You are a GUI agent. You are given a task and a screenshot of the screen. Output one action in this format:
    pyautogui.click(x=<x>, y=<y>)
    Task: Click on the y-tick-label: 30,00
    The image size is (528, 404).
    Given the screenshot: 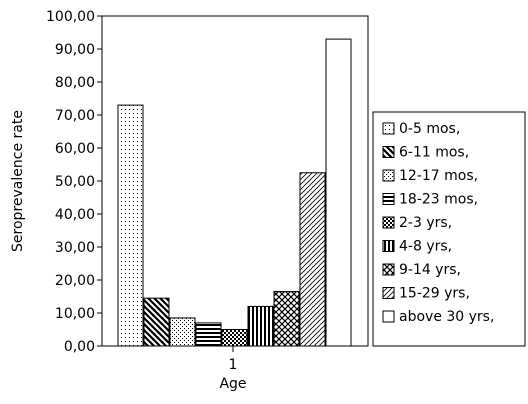 What is the action you would take?
    pyautogui.click(x=75, y=248)
    